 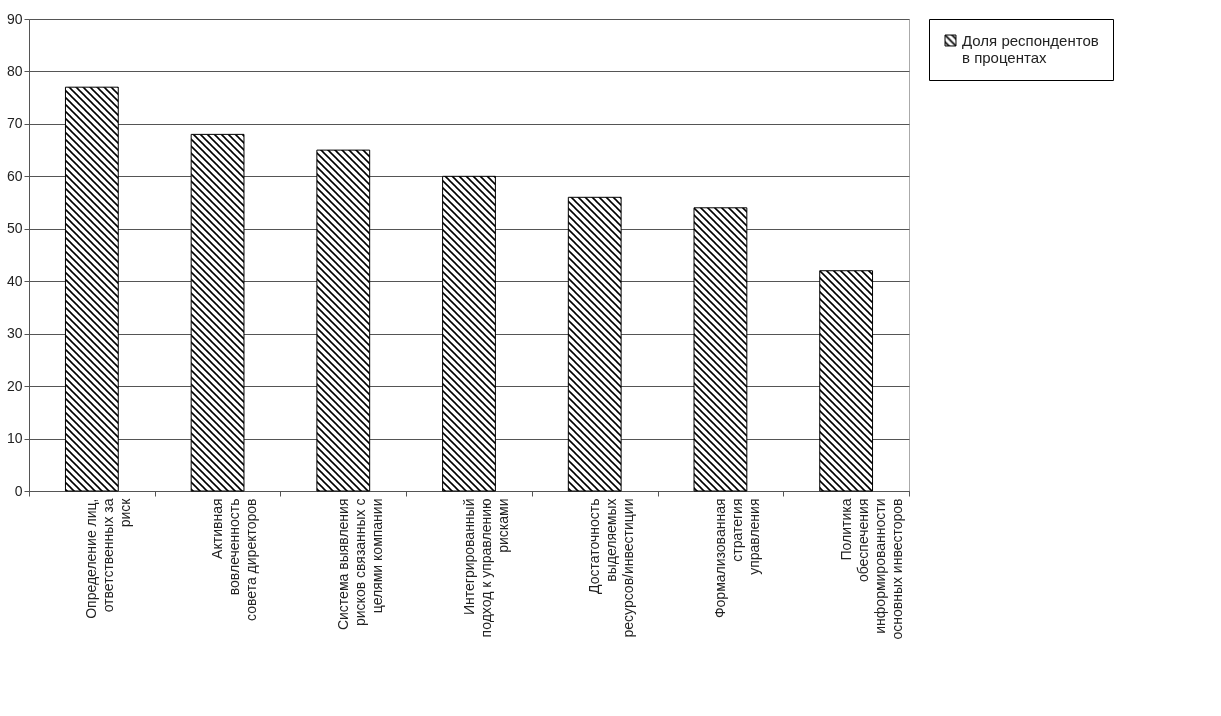 What do you see at coordinates (14, 123) in the screenshot?
I see `y-tick-label: 70` at bounding box center [14, 123].